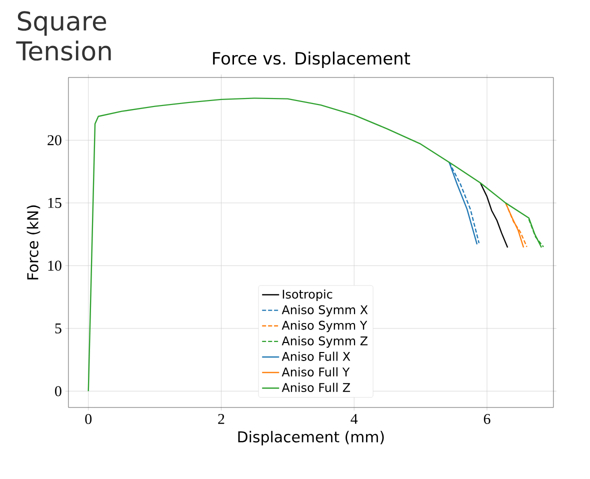  I want to click on line-series, so click(494, 215).